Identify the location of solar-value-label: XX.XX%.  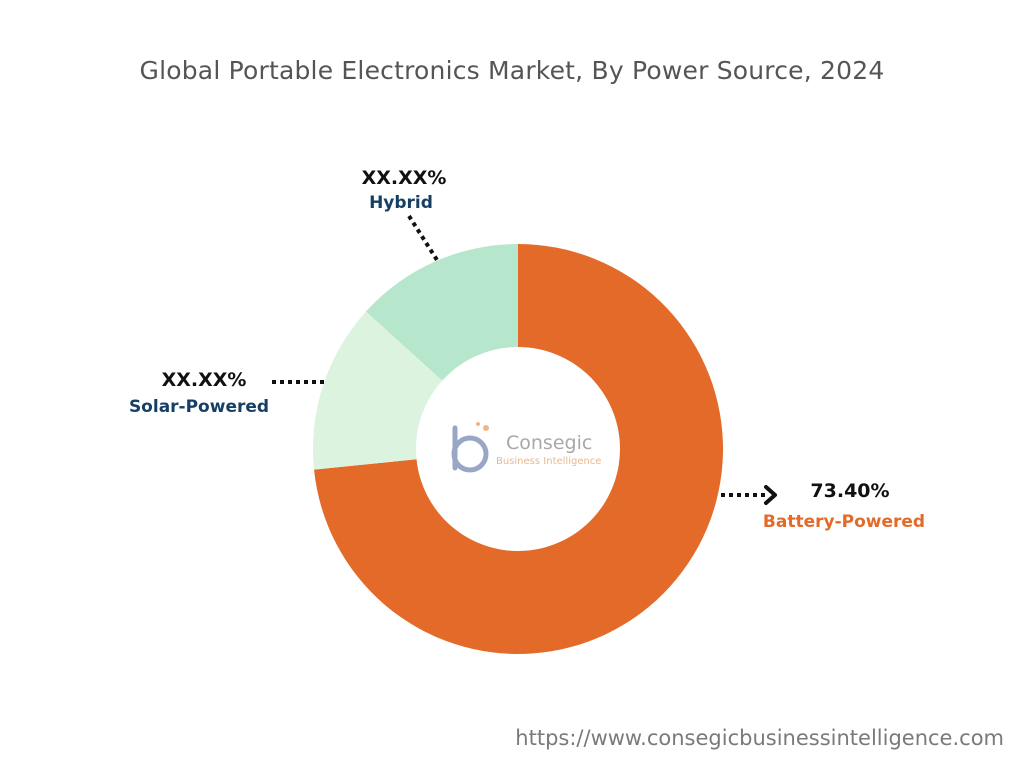
(204, 380).